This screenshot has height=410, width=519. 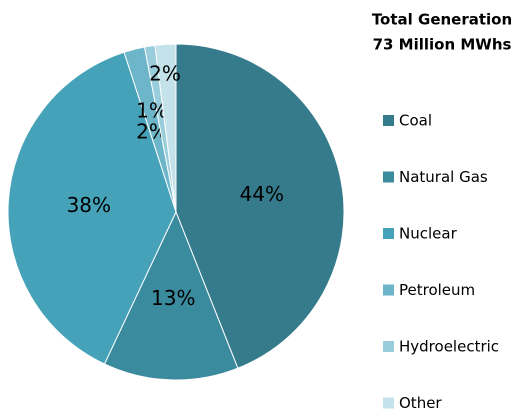 What do you see at coordinates (442, 45) in the screenshot?
I see `chart-subtitle: 73 Million MWhs` at bounding box center [442, 45].